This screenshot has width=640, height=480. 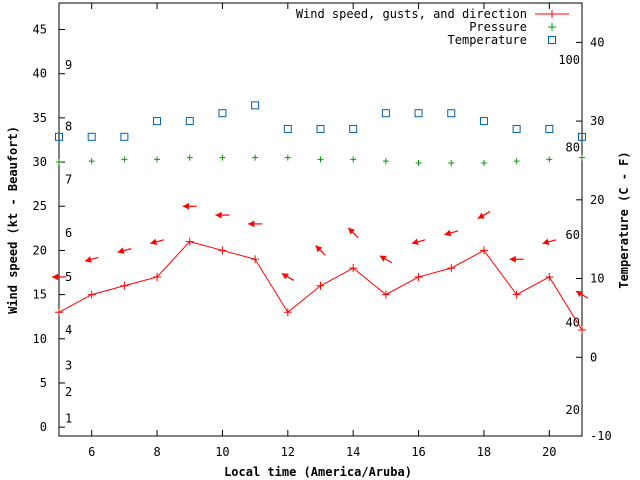 I want to click on legend-label-temperature: Temperature, so click(x=487, y=40).